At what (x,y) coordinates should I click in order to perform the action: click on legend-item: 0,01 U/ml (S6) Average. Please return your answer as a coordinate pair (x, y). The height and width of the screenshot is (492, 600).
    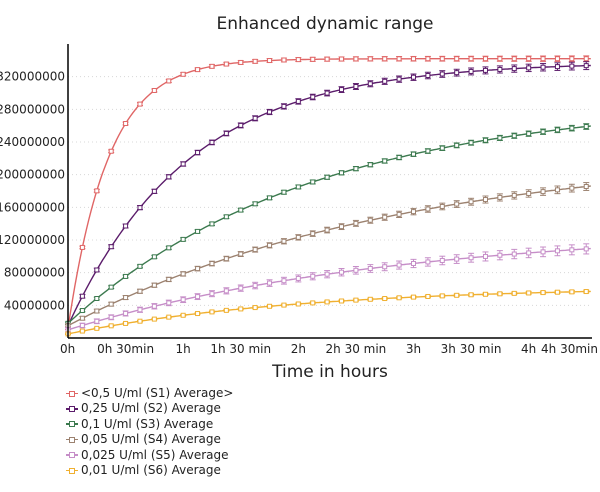
    Looking at the image, I should click on (149, 470).